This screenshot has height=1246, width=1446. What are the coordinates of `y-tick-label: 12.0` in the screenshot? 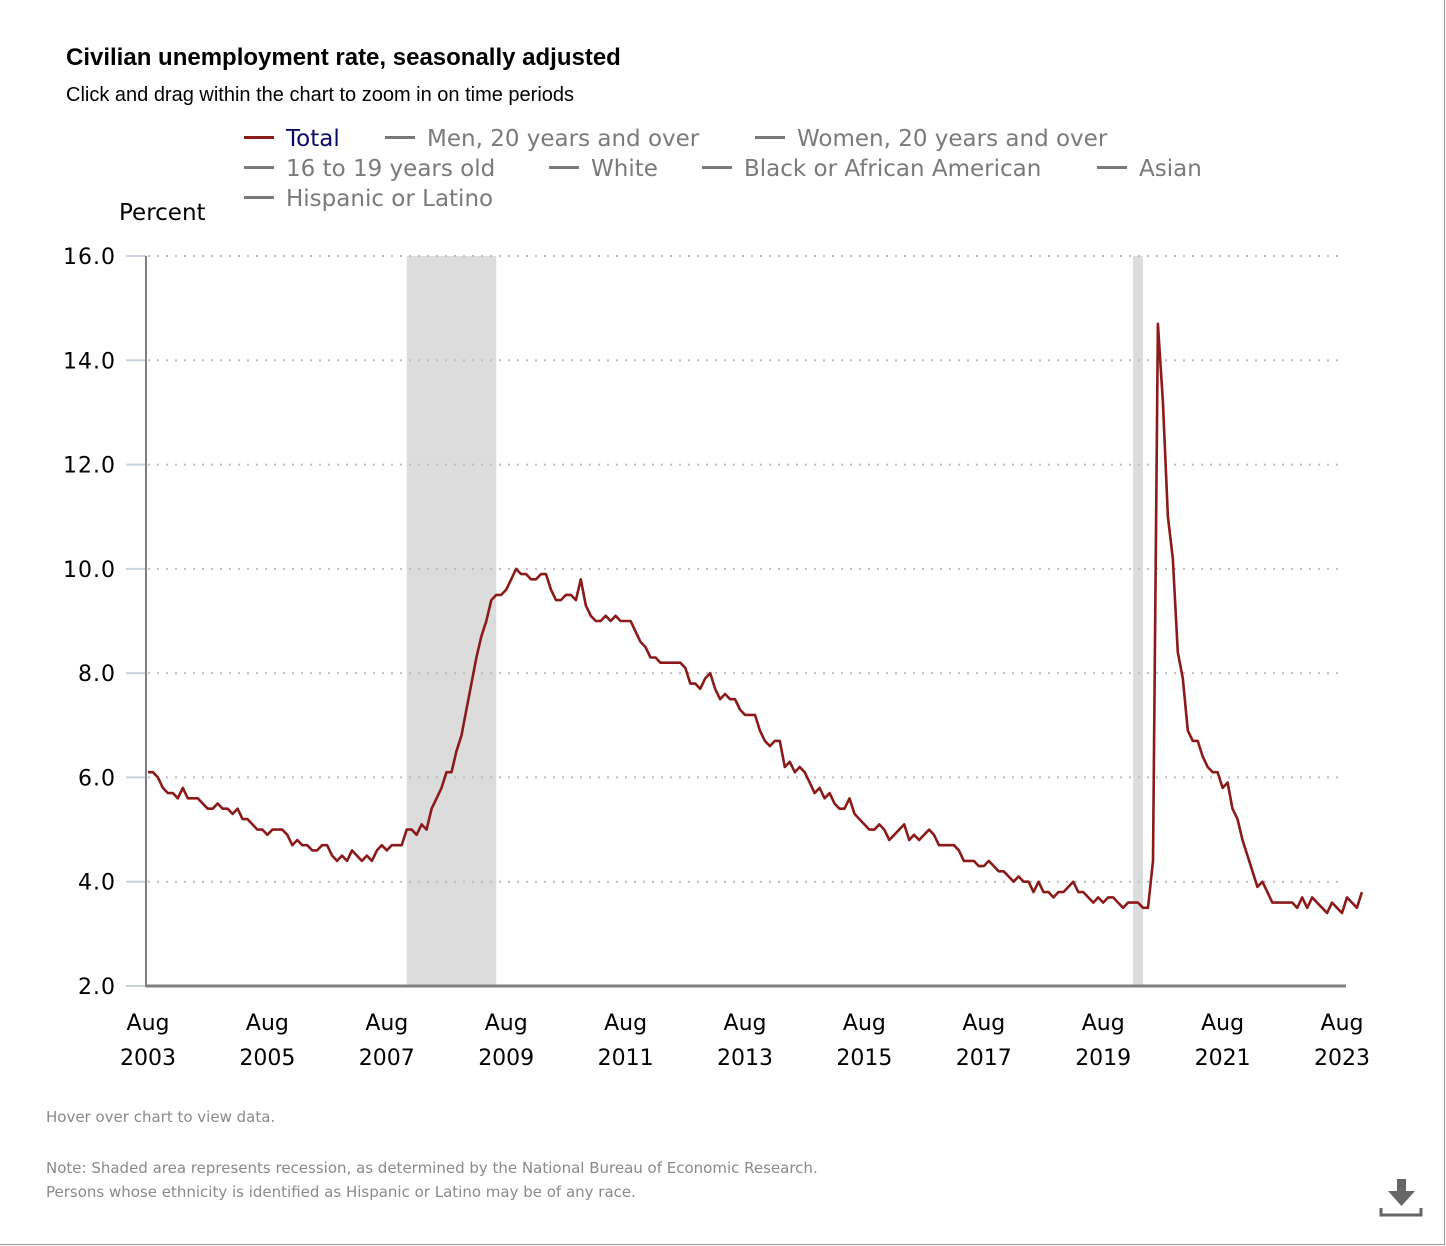 It's located at (89, 466).